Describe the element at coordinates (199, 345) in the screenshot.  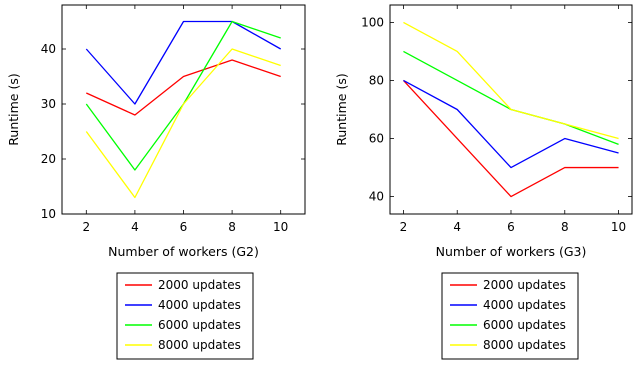
I see `chart-1-legend-label-4: 8000 updates` at that location.